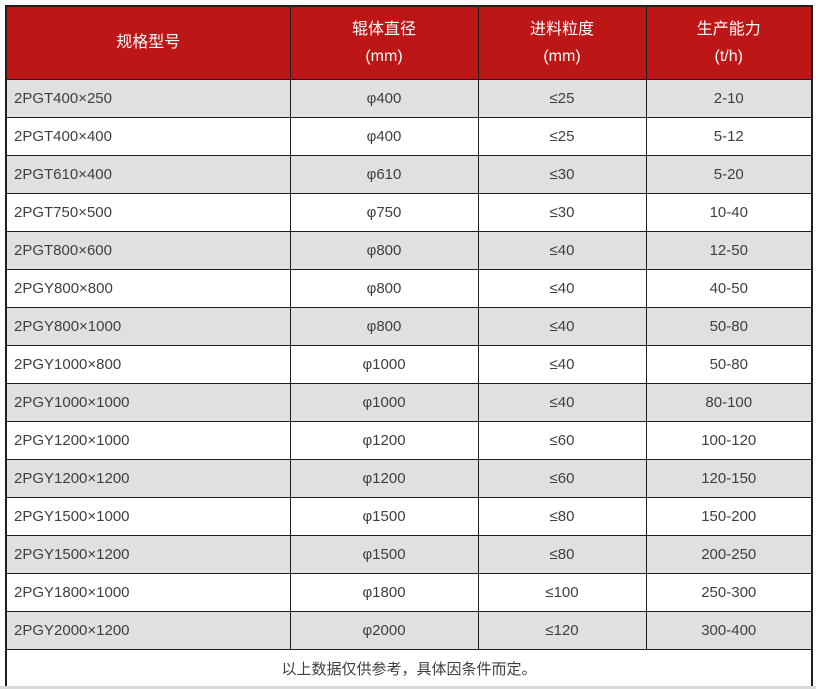 The image size is (816, 689). Describe the element at coordinates (562, 42) in the screenshot. I see `header-feed-size: 进料粒度 (mm)` at that location.